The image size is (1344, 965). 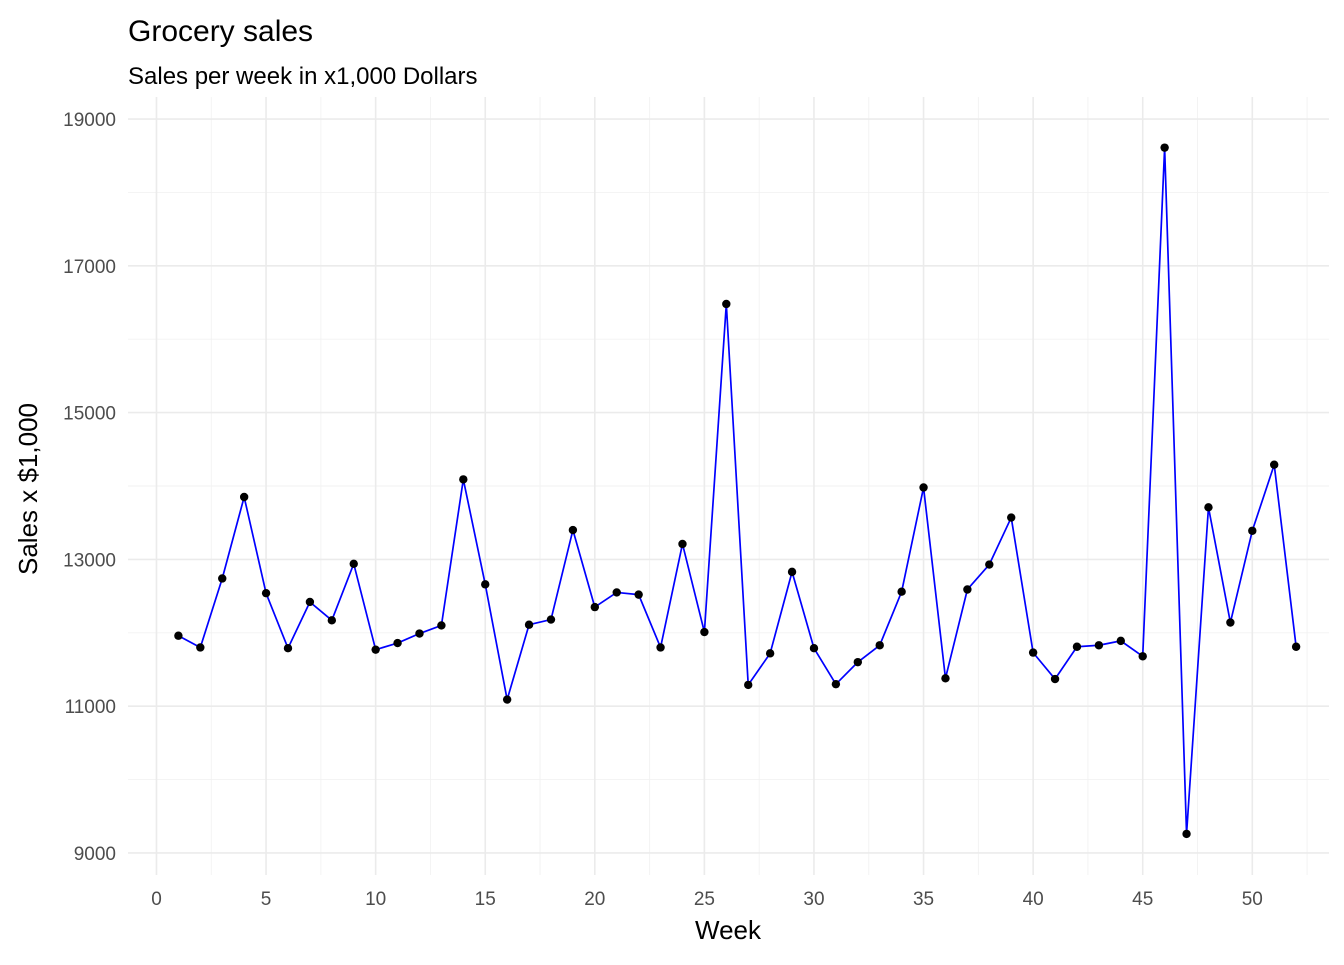 What do you see at coordinates (303, 76) in the screenshot?
I see `chart-subtitle: Sales per week in x1,000 Dollars` at bounding box center [303, 76].